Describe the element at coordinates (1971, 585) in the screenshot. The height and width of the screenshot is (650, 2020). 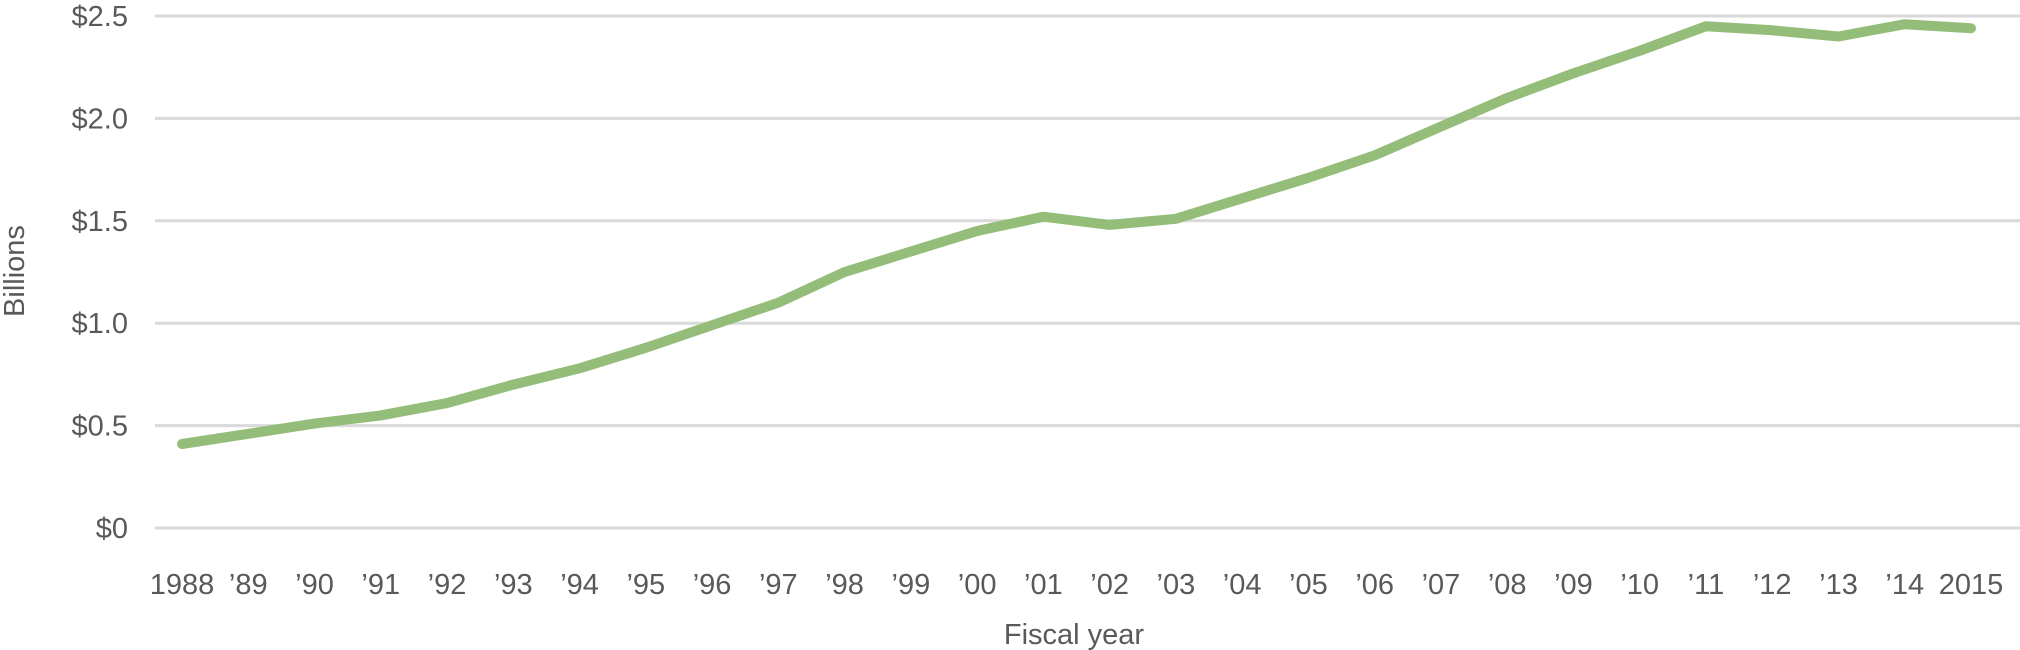
I see `x-tick-label: 2015` at that location.